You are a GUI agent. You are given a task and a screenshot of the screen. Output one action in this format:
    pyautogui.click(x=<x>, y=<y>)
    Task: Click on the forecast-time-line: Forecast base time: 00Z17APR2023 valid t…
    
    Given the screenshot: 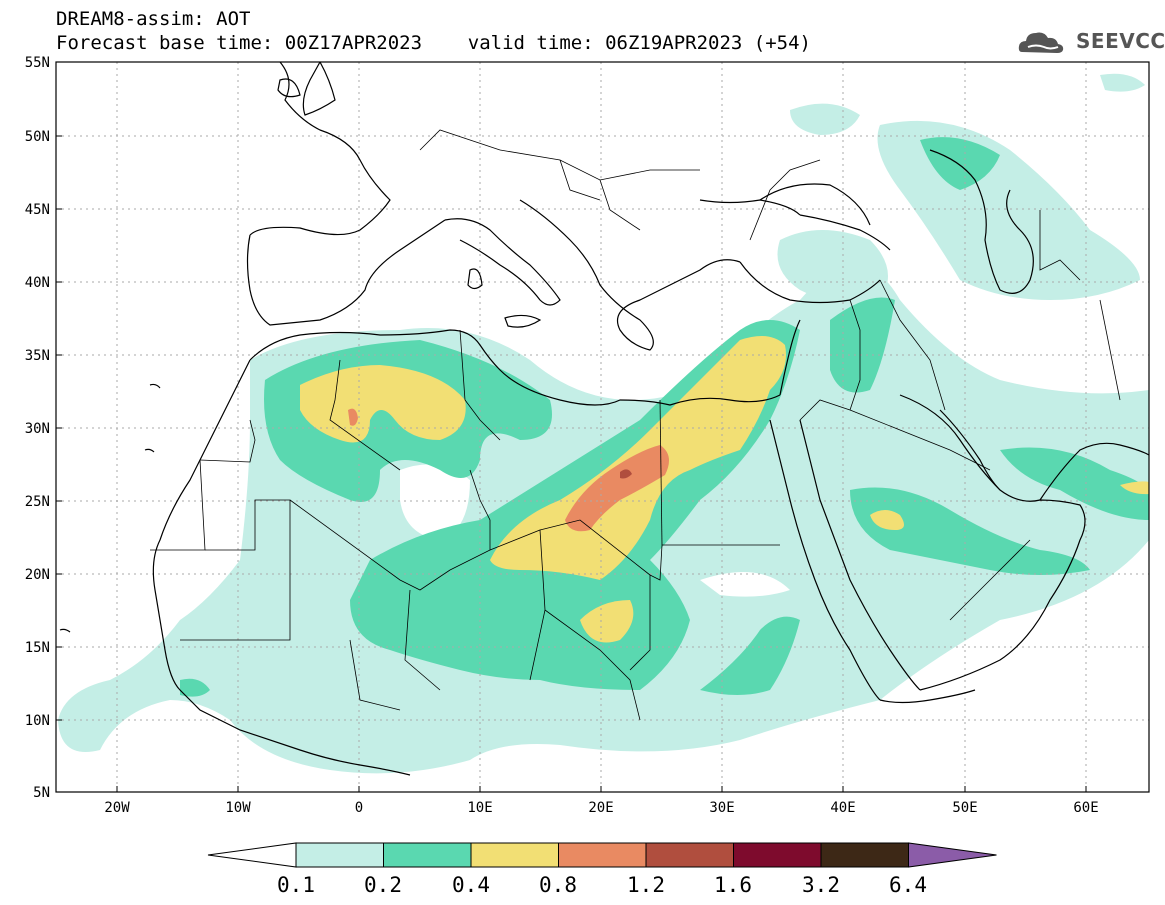 What is the action you would take?
    pyautogui.click(x=433, y=43)
    